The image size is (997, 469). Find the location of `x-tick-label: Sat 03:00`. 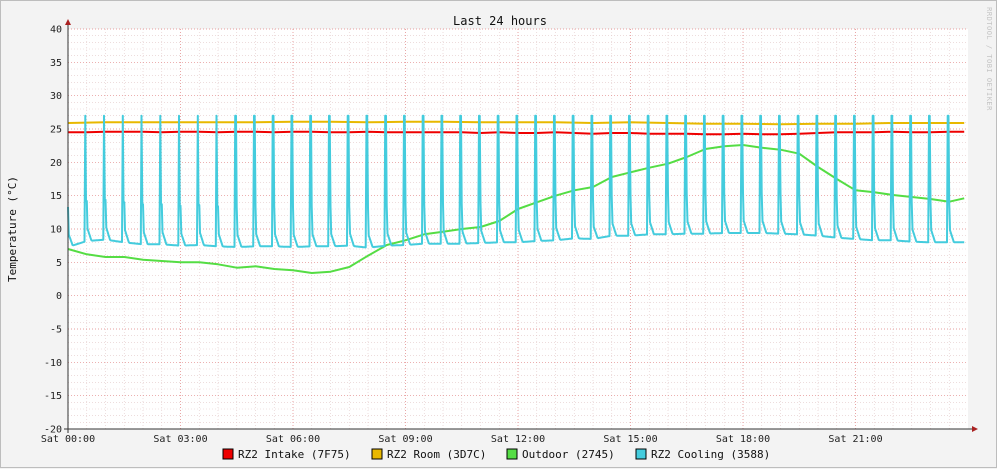

x-tick-label: Sat 03:00 is located at coordinates (180, 439).